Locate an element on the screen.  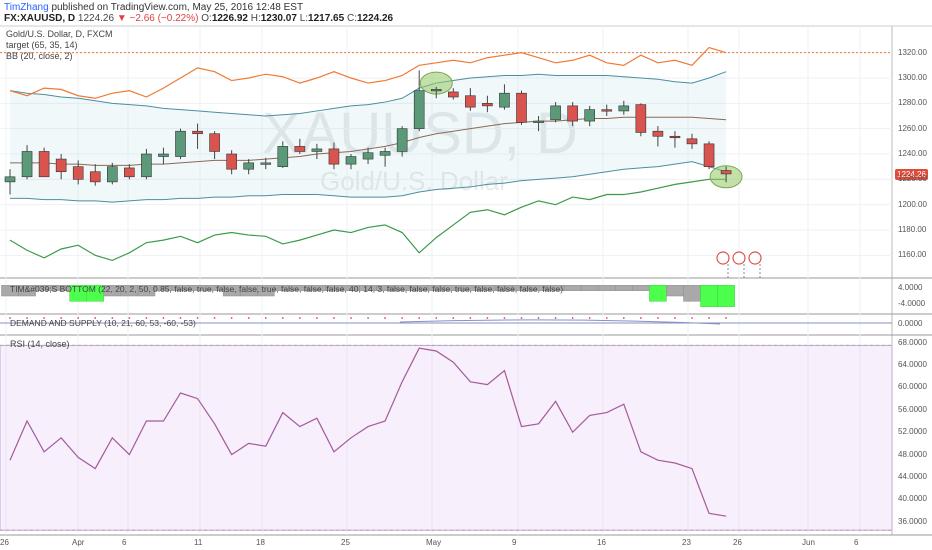
open-value: 1226.92 is located at coordinates (229, 18).